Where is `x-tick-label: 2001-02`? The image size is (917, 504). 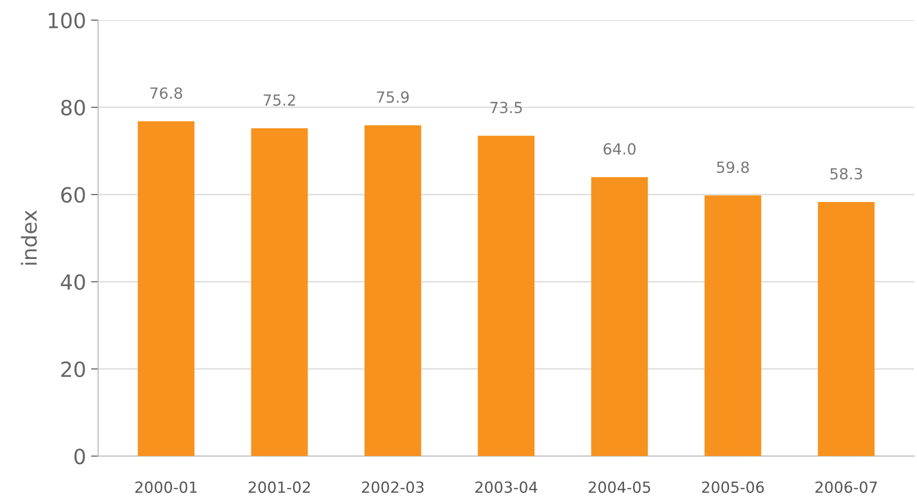 x-tick-label: 2001-02 is located at coordinates (279, 487).